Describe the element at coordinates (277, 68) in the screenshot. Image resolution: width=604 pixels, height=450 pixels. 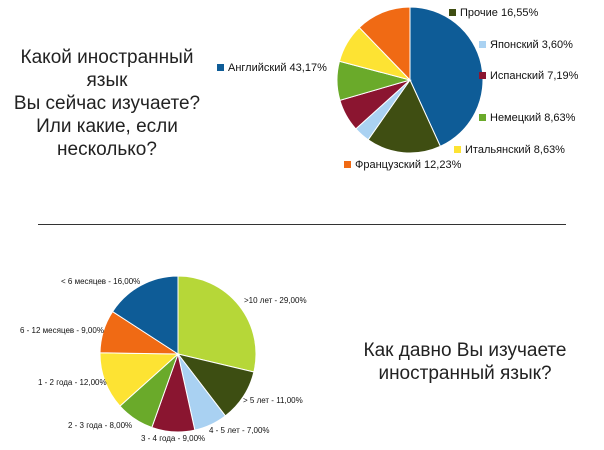
I see `legend-label-английский: Английский 43,17%` at that location.